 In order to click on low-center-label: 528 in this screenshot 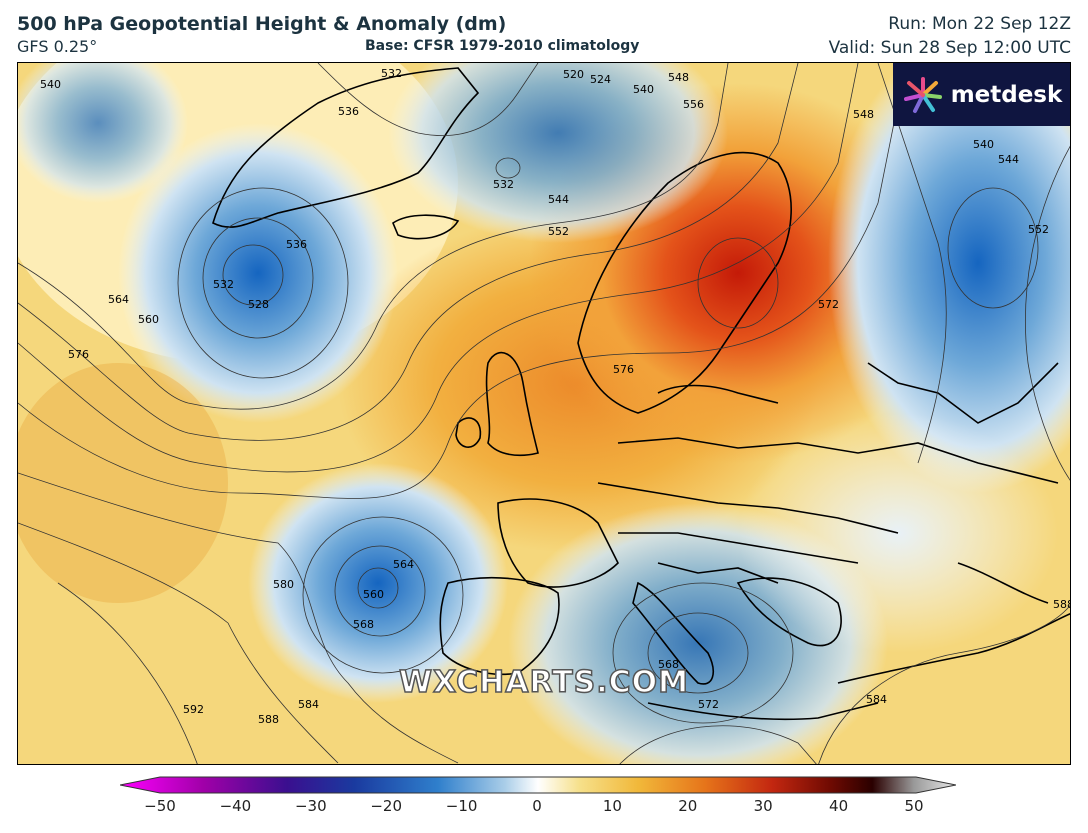, I will do `click(258, 304)`.